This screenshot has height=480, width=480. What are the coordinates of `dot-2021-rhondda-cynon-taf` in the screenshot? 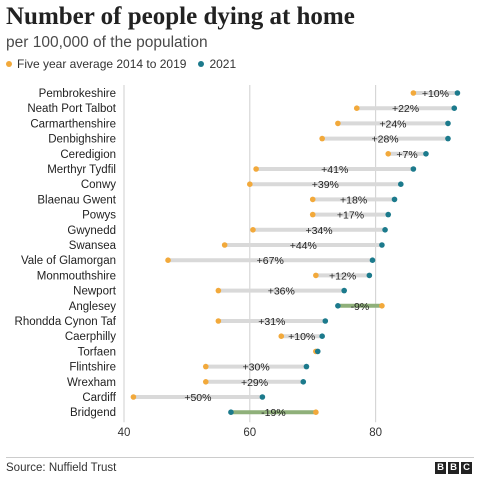 It's located at (325, 321).